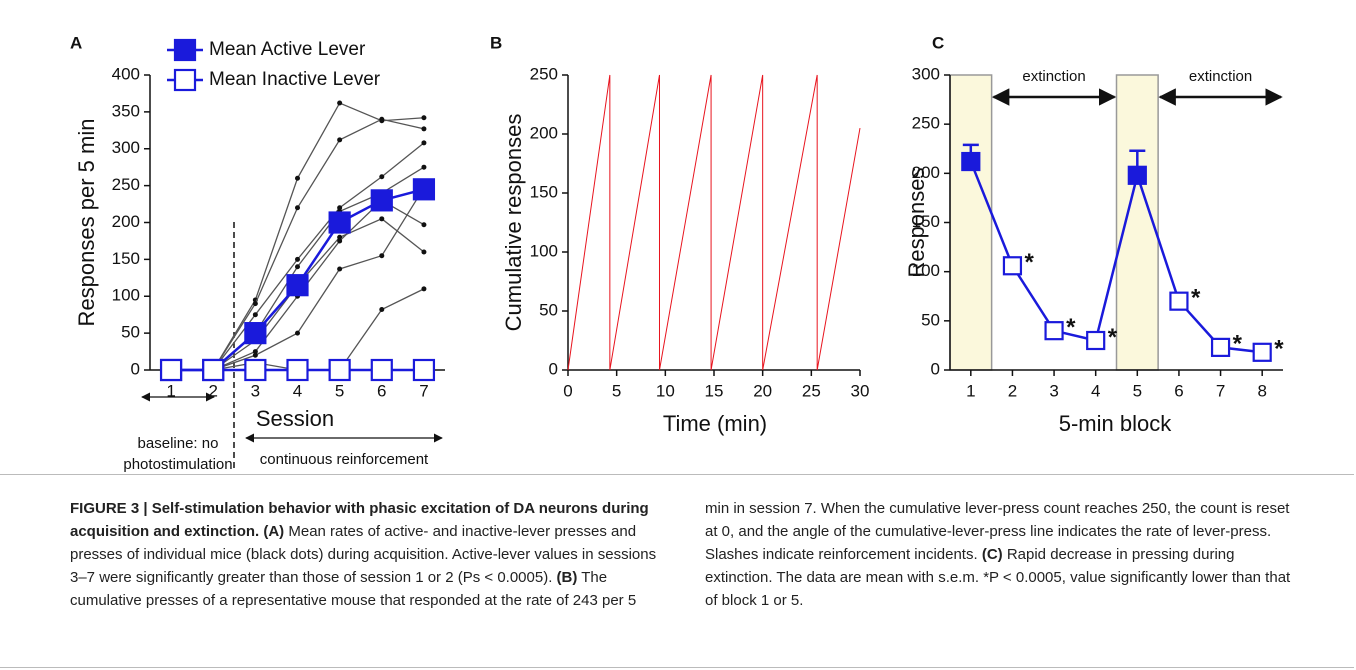  What do you see at coordinates (287, 49) in the screenshot?
I see `legend-label: Mean Active Lever` at bounding box center [287, 49].